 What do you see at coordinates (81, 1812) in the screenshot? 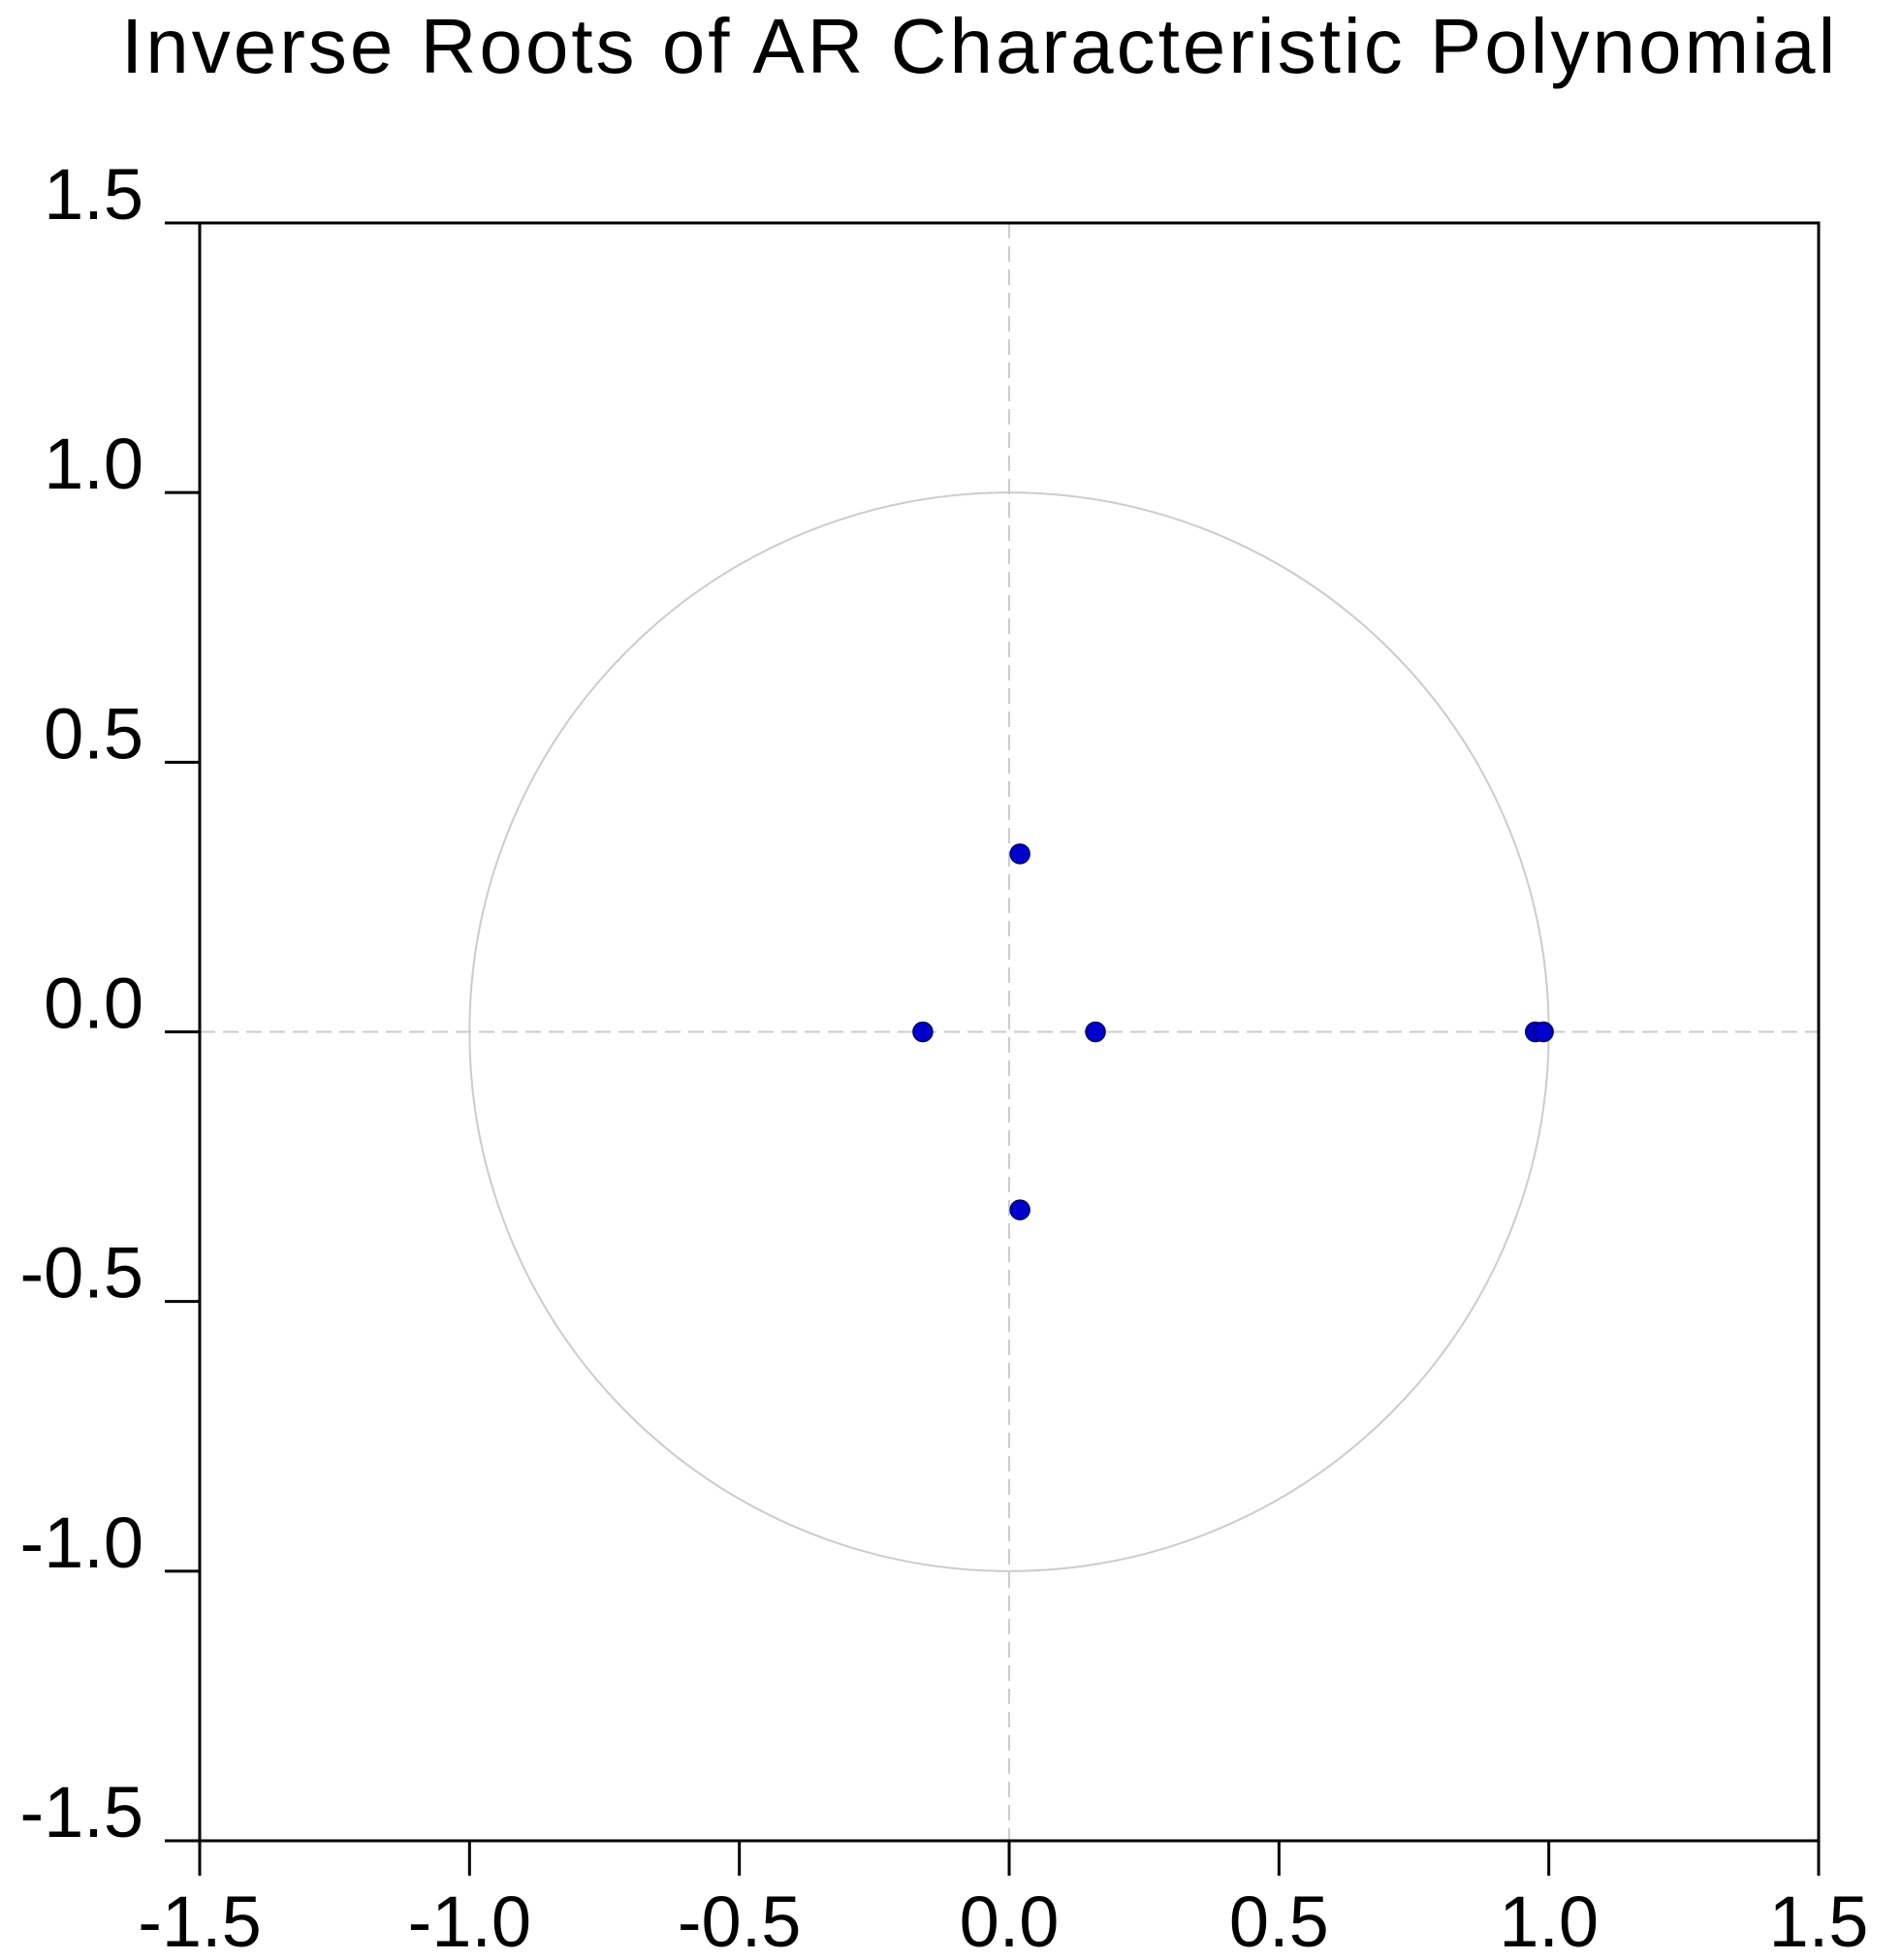
I see `y-tick-label: -1.5` at bounding box center [81, 1812].